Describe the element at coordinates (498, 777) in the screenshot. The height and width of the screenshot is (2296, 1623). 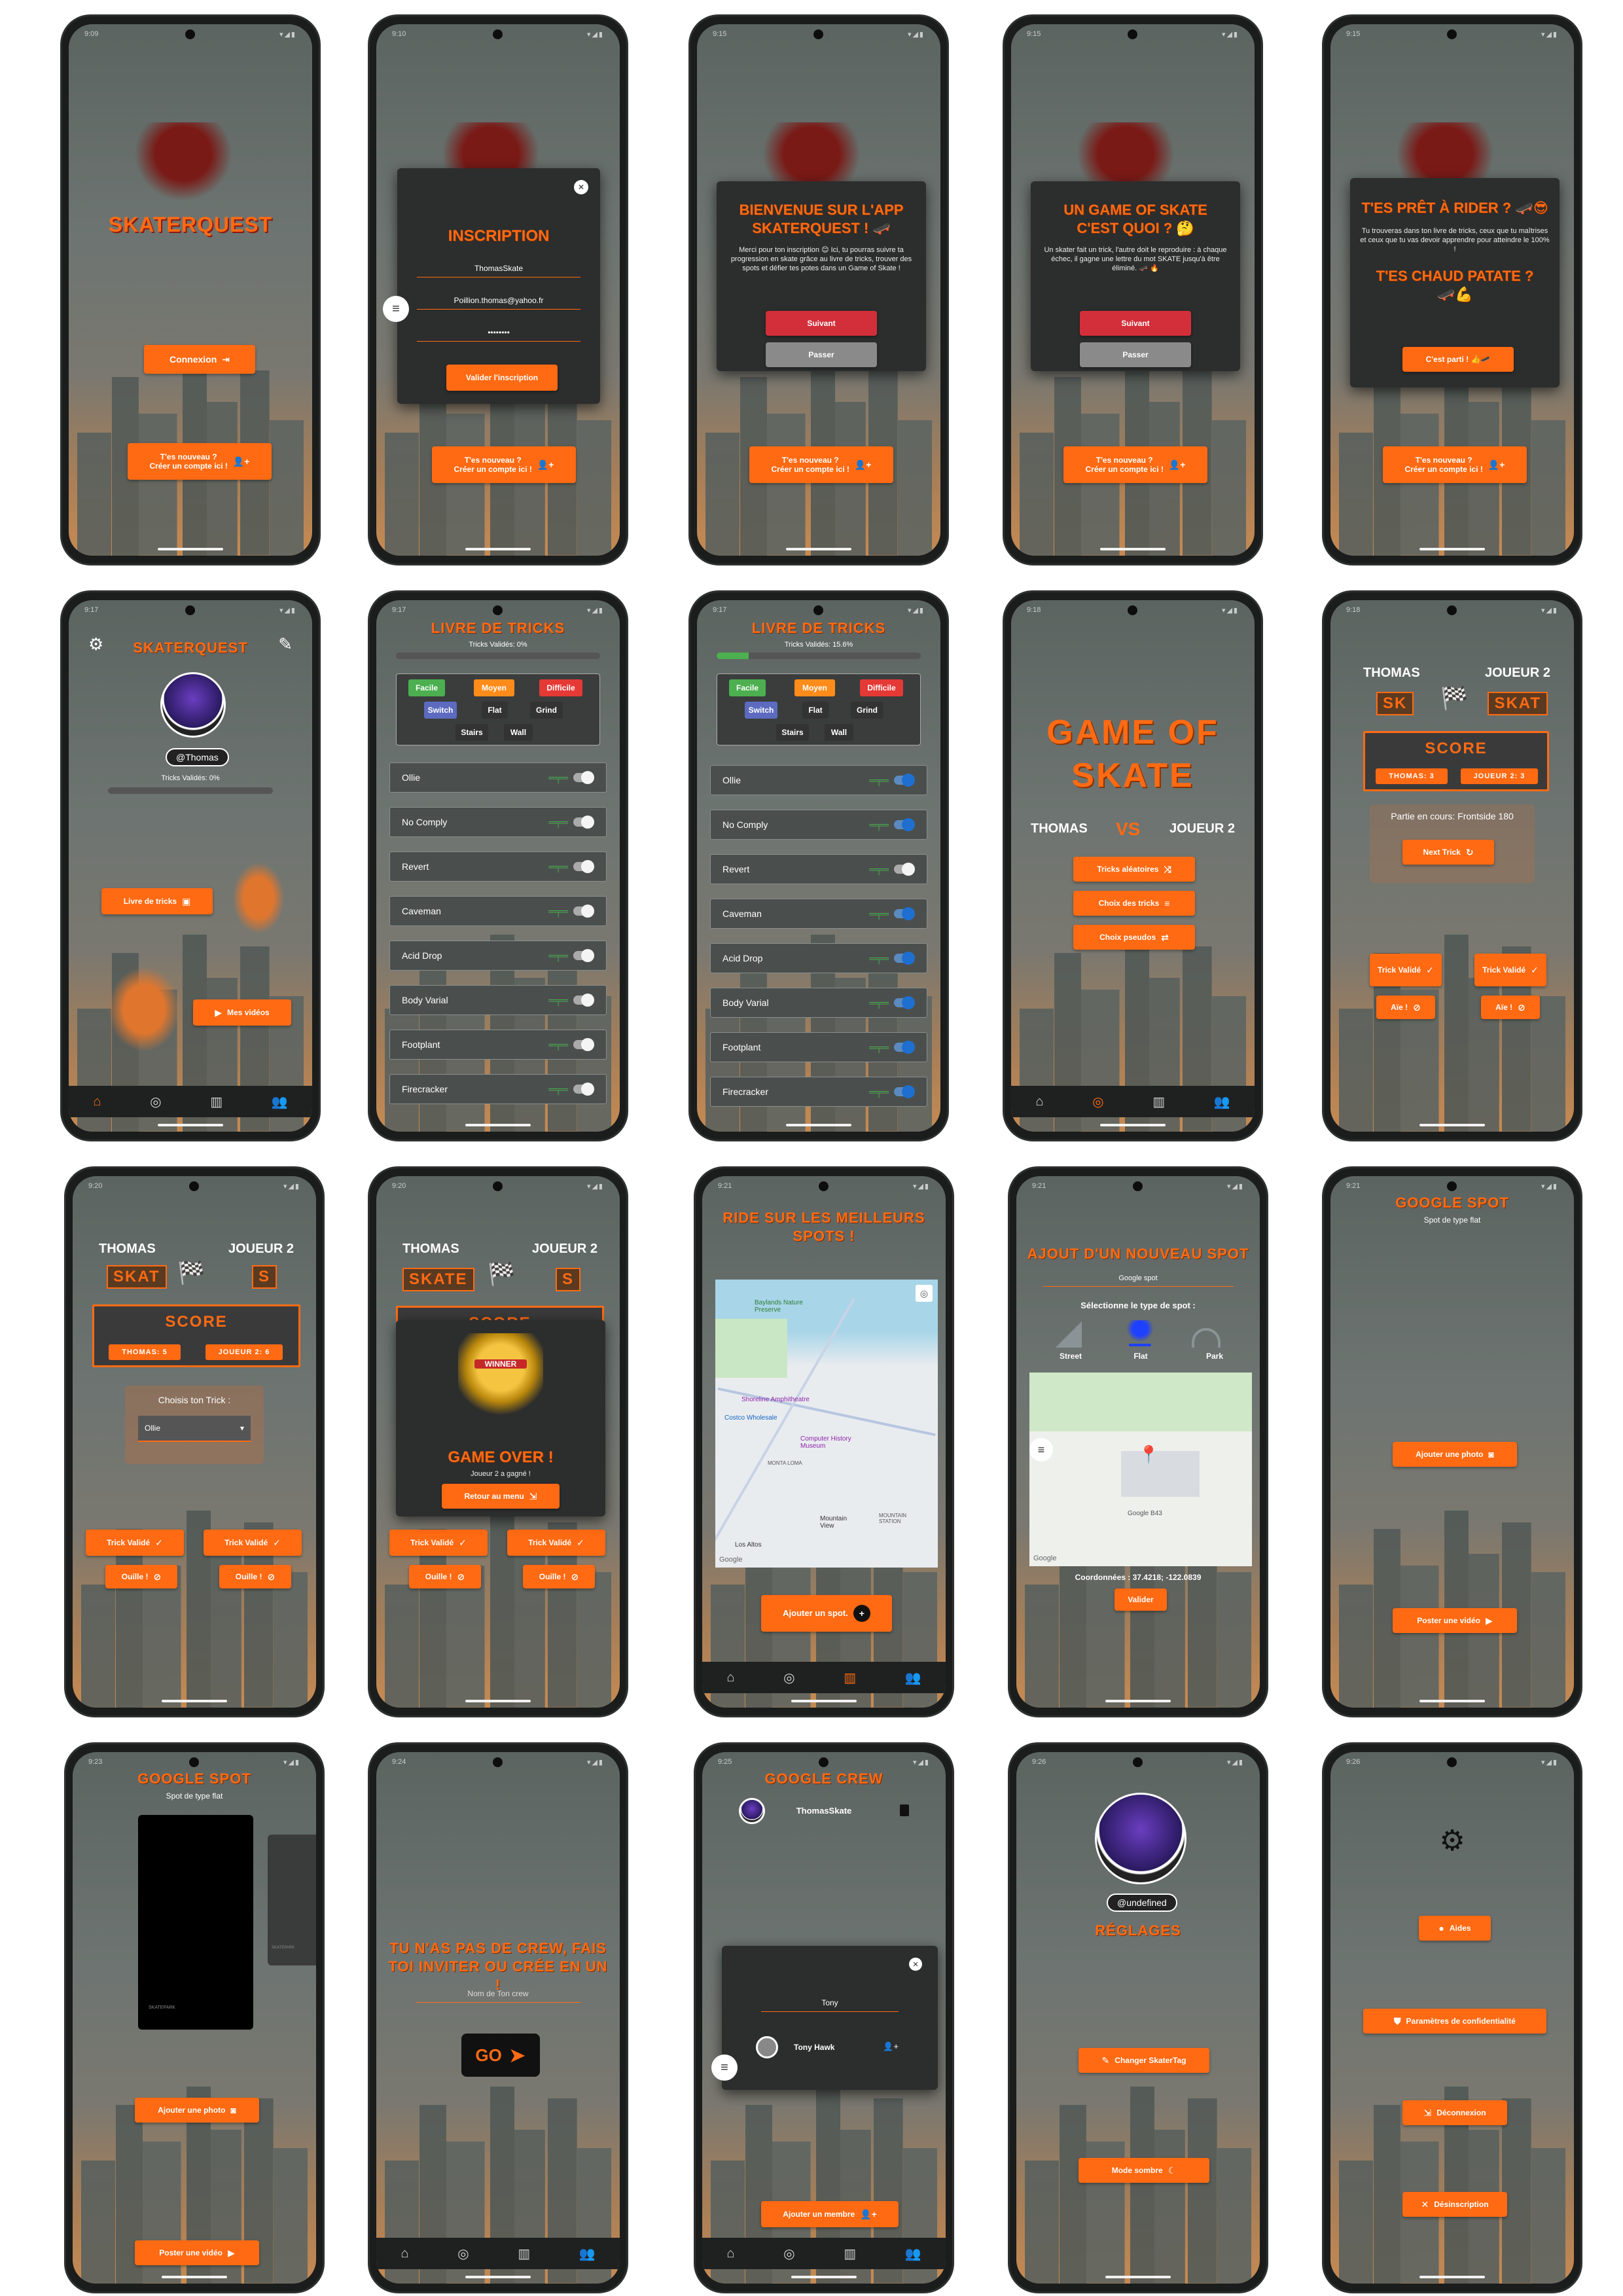
I see `trick-row: Ollie ═╤═` at that location.